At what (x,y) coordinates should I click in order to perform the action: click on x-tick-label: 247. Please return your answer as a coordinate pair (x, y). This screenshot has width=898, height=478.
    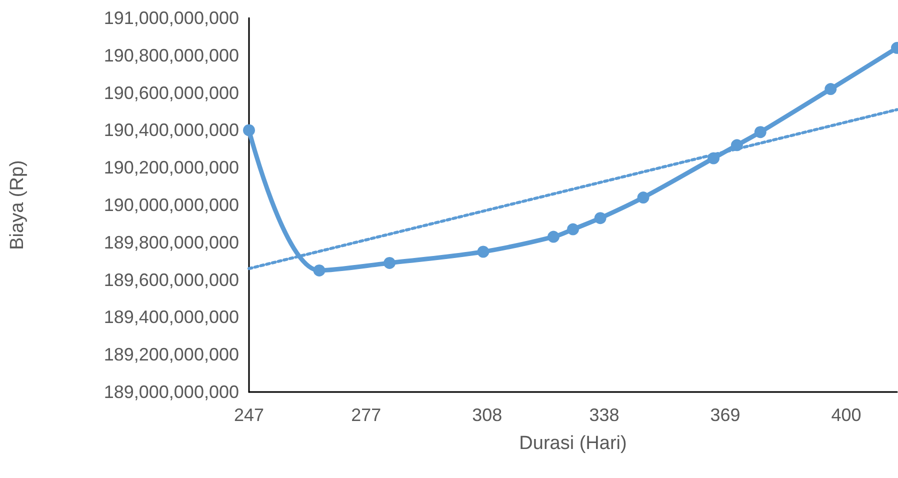
    Looking at the image, I should click on (249, 415).